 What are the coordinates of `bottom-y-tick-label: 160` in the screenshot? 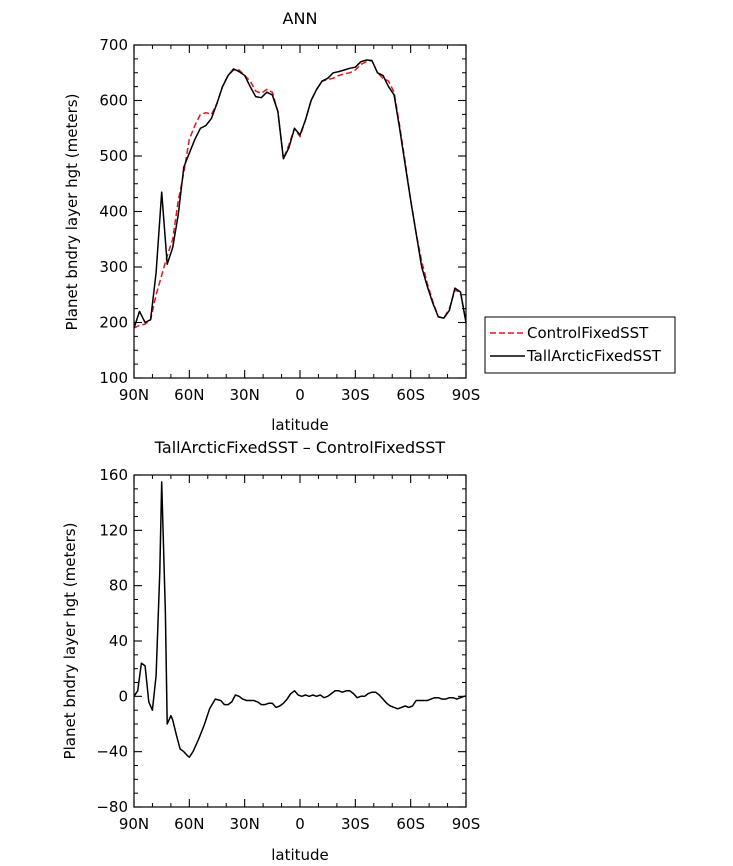 It's located at (113, 475).